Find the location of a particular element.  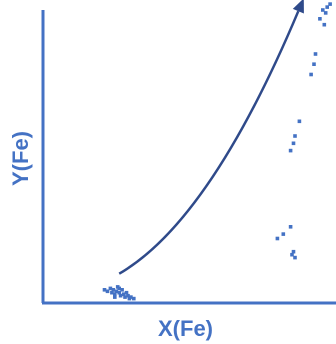

trend-arrowhead is located at coordinates (298, 7).